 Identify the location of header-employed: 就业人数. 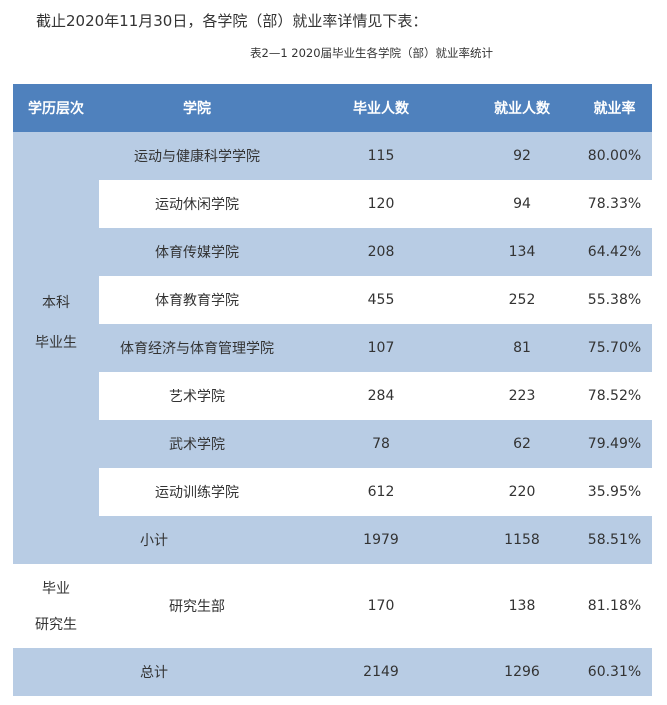
(522, 109).